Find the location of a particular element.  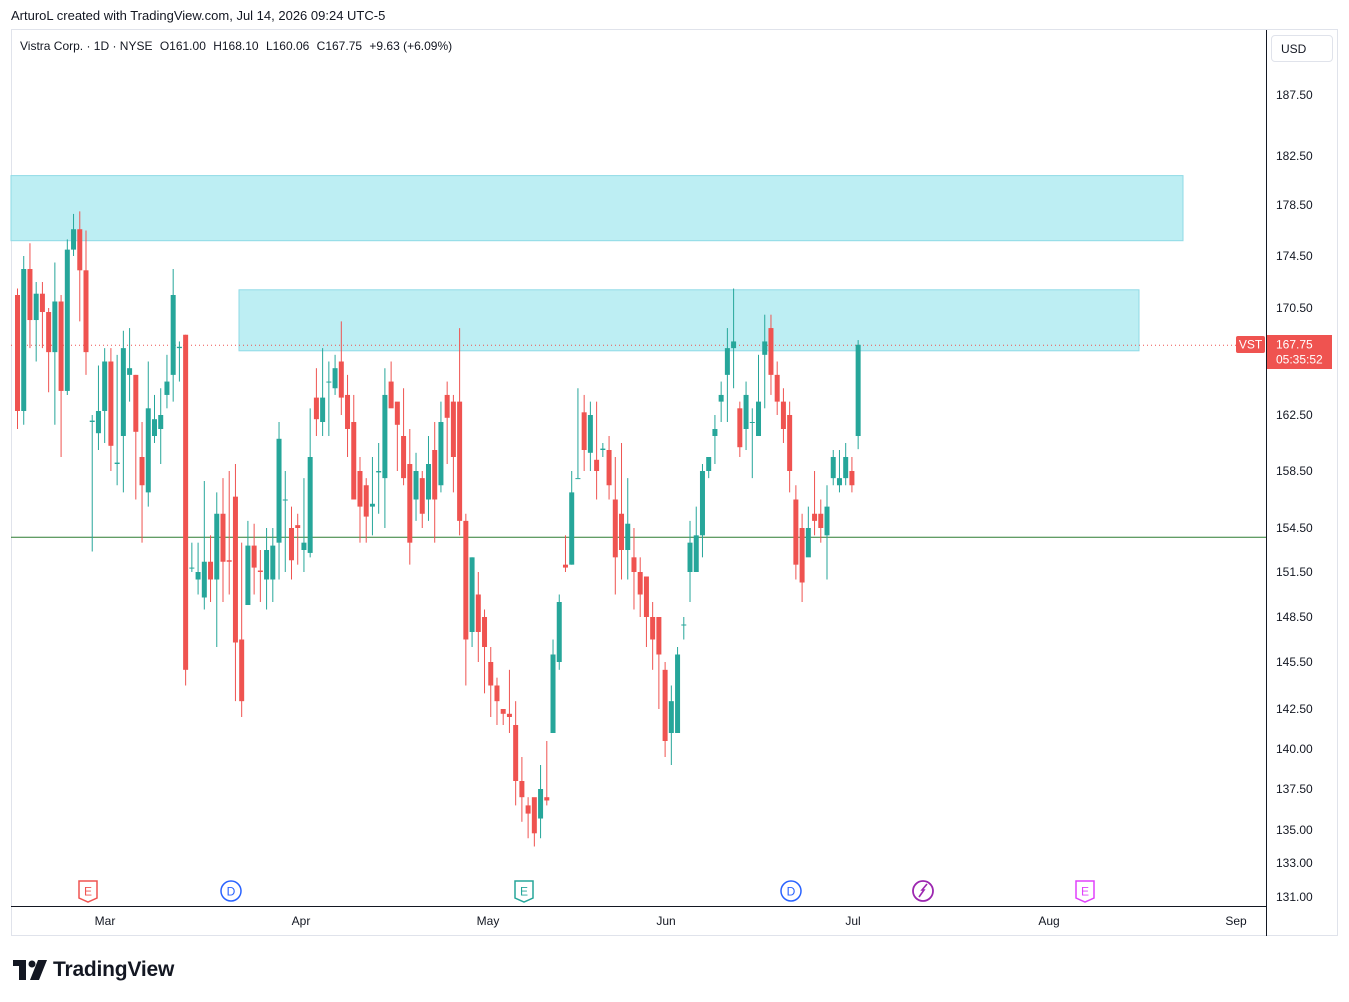

brand-name: TradingView is located at coordinates (114, 969).